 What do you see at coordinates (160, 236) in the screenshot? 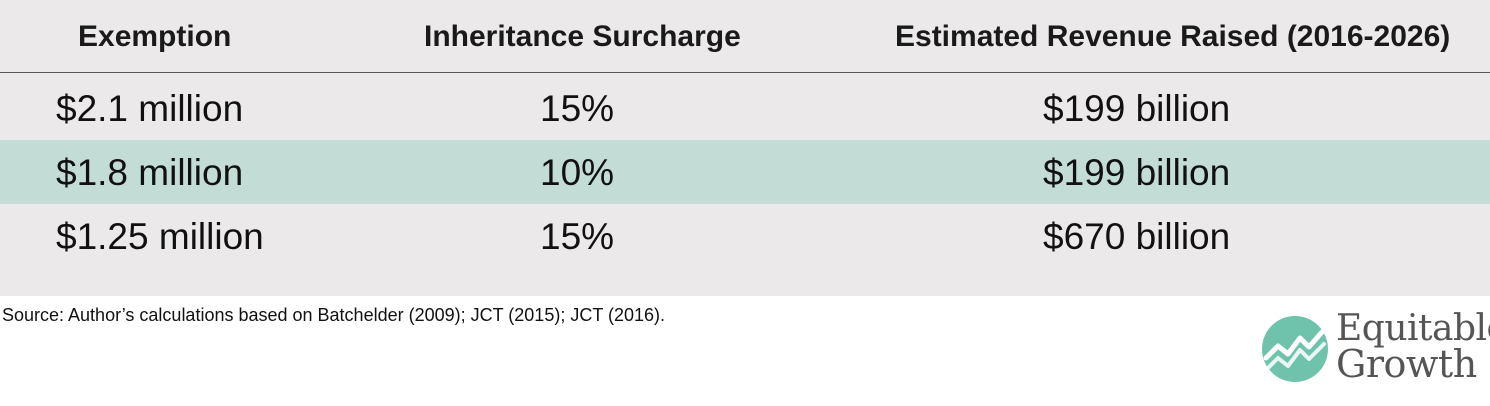
I see `exemption-cell: $1.25 million` at bounding box center [160, 236].